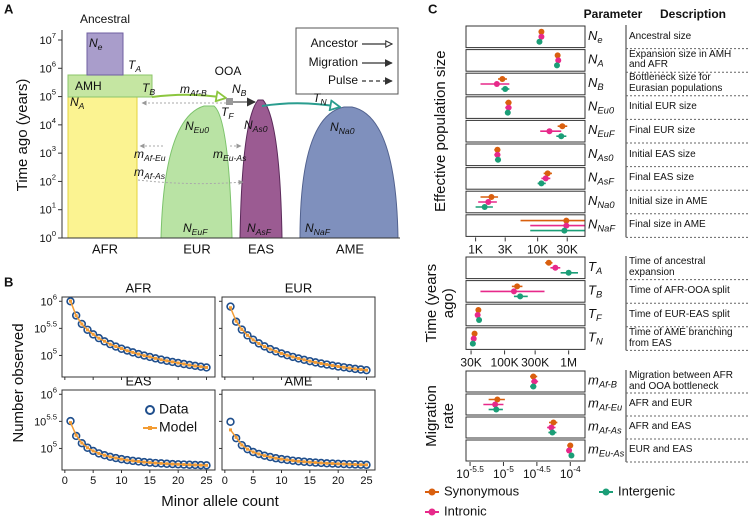  I want to click on panel-title: EUR, so click(298, 287).